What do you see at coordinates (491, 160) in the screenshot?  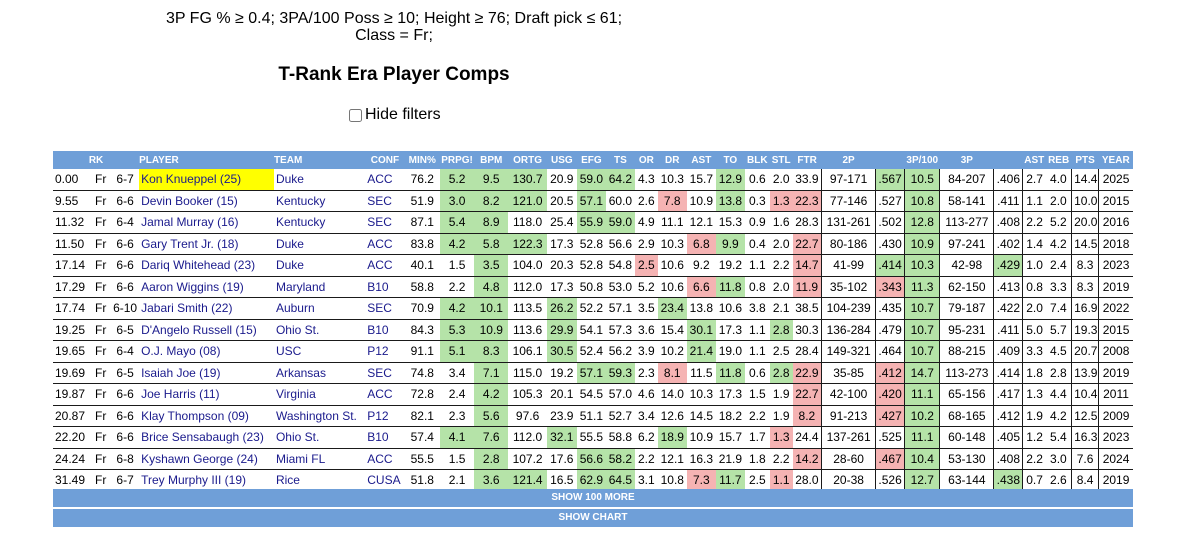 I see `column-header: BPM` at bounding box center [491, 160].